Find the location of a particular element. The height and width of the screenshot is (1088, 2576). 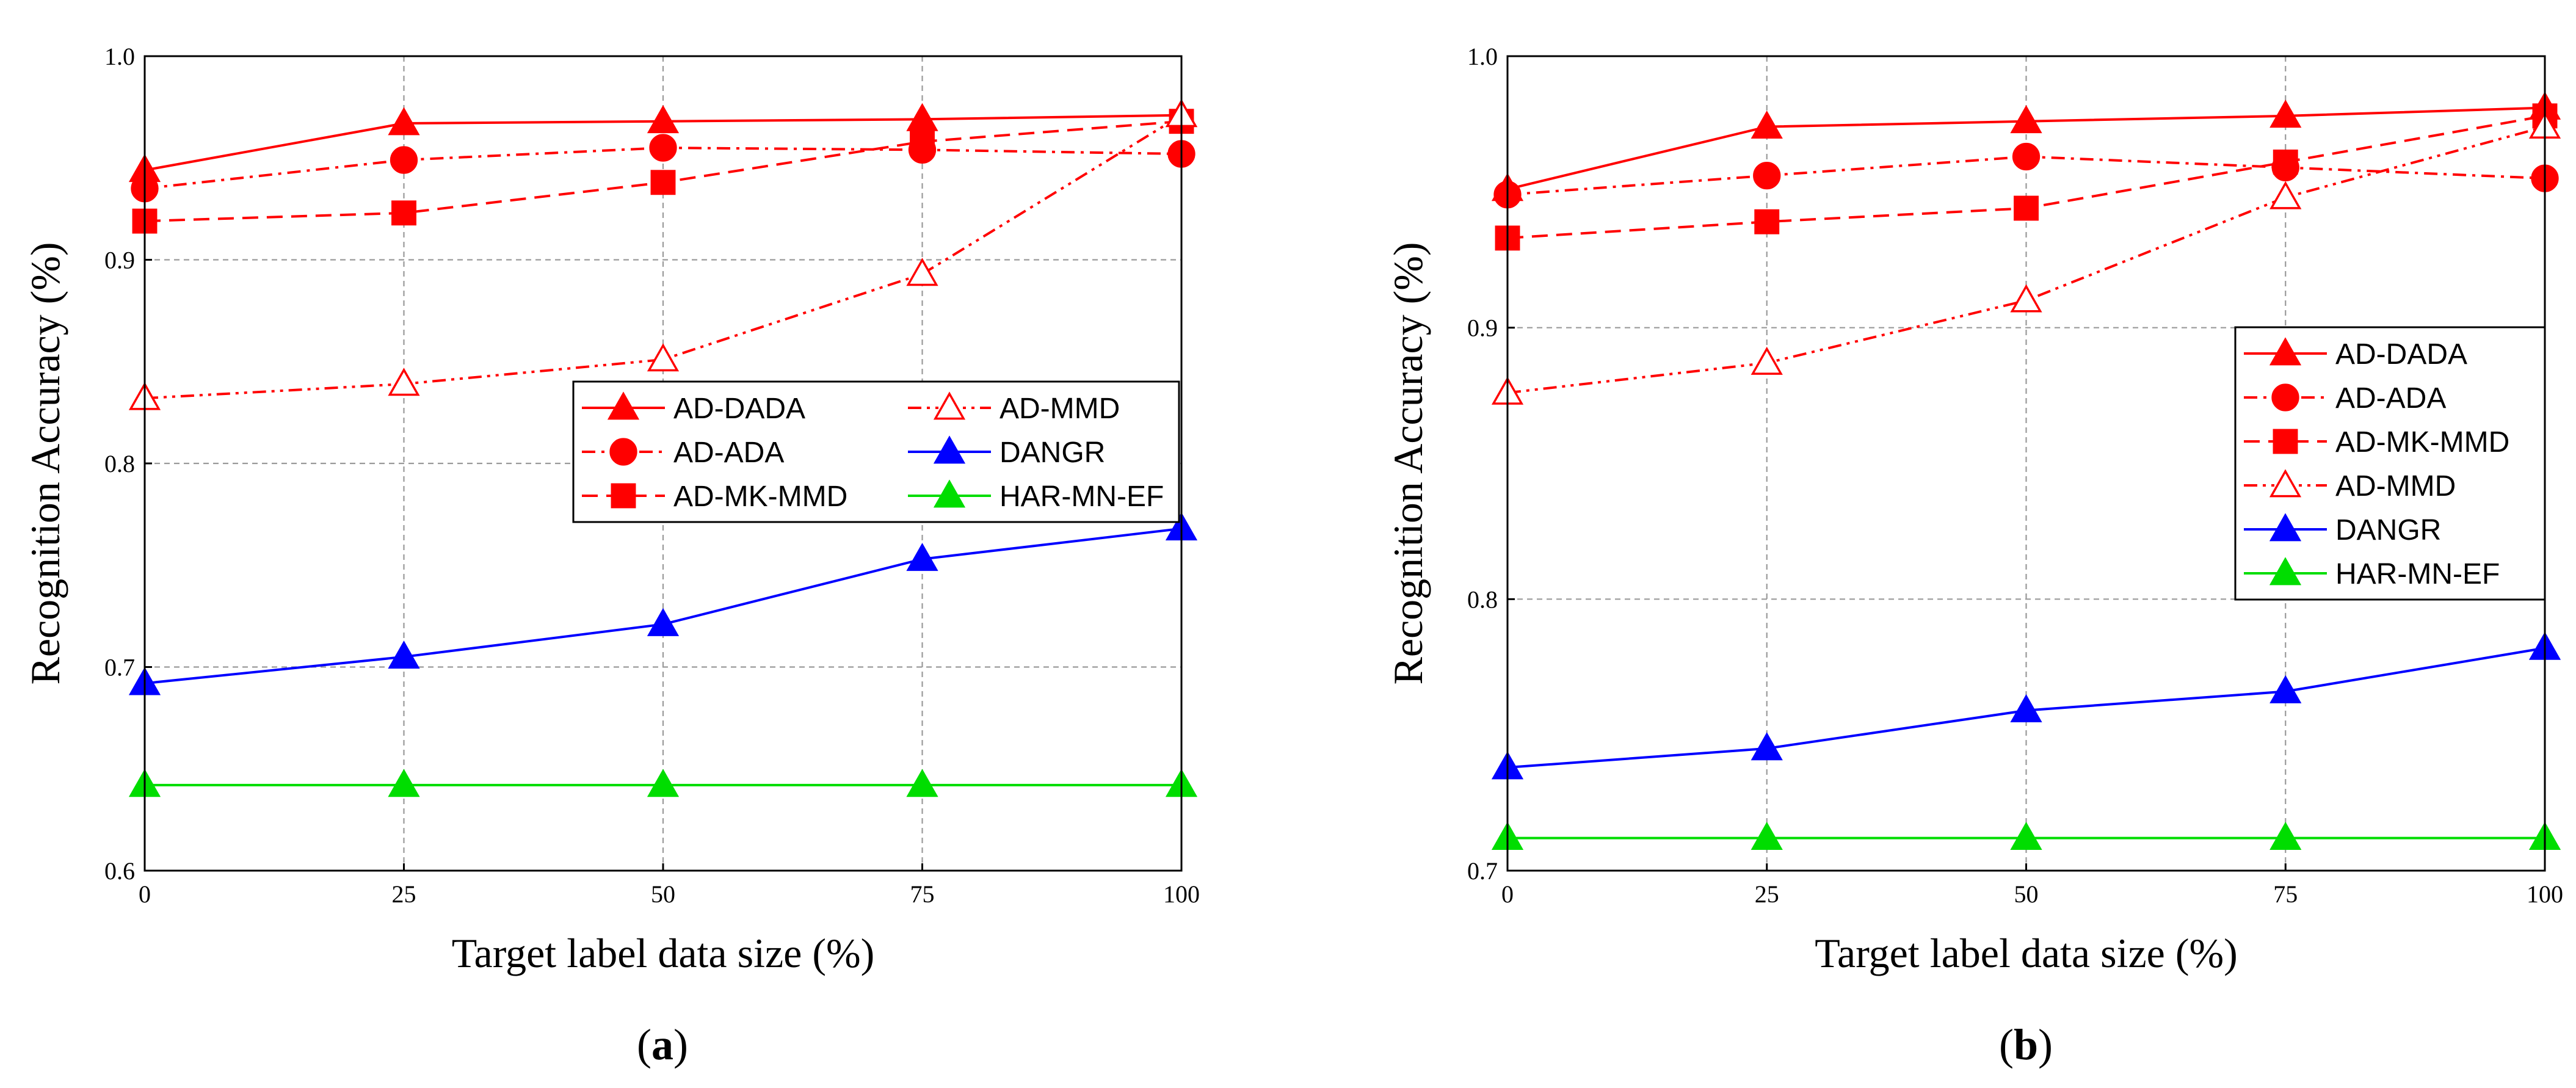

panel-caption: (a) is located at coordinates (662, 1044).